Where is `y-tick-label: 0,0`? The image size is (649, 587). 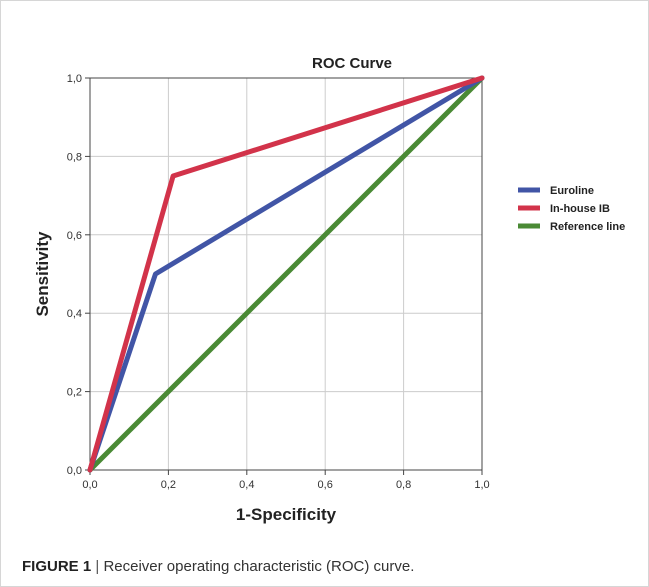
y-tick-label: 0,0 is located at coordinates (74, 471).